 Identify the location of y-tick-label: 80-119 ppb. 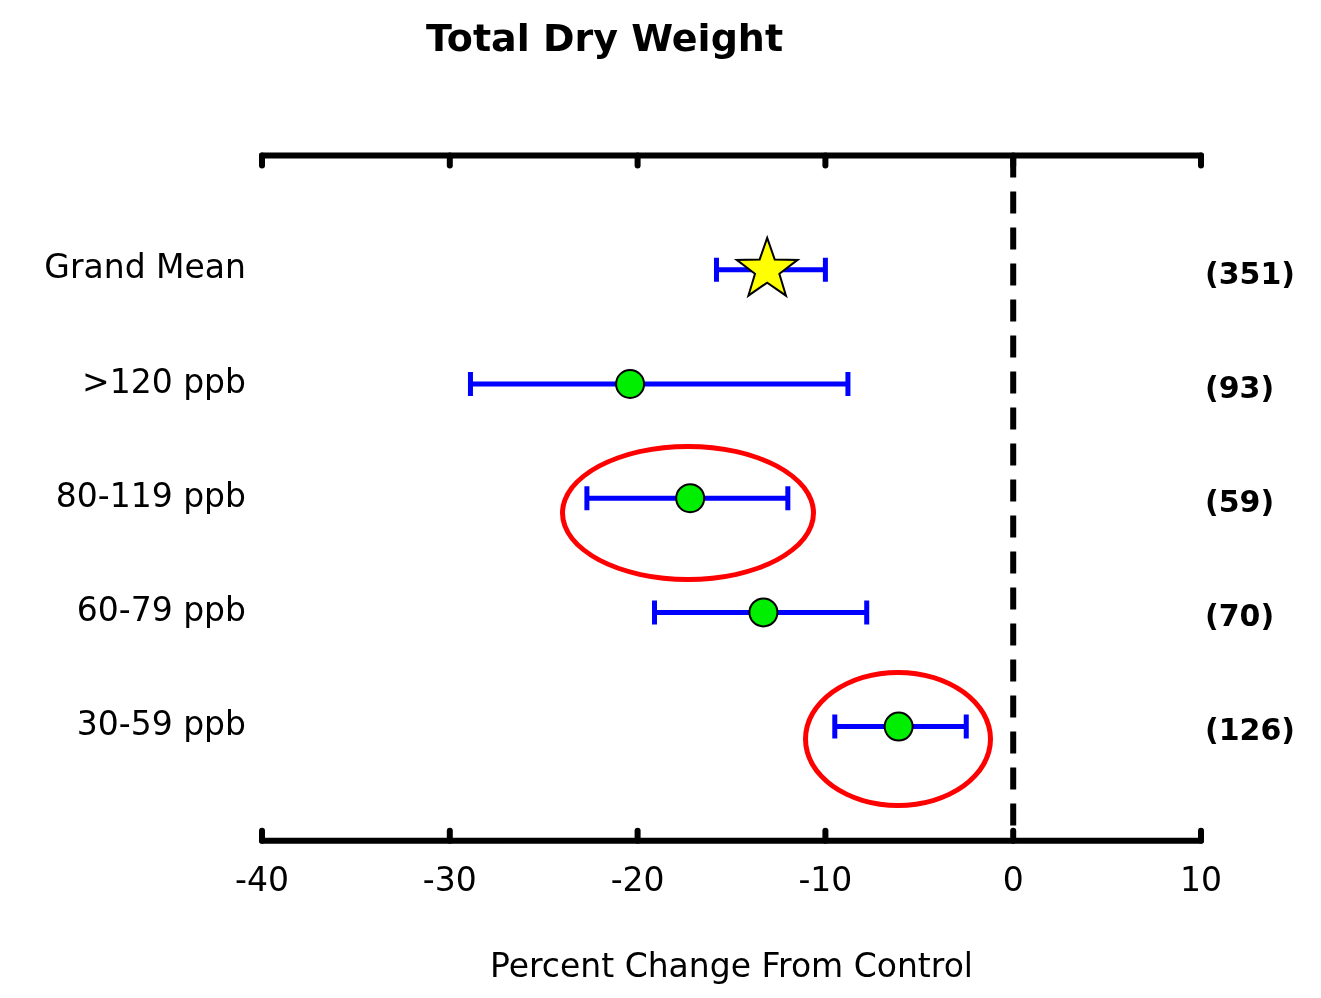
(150, 495).